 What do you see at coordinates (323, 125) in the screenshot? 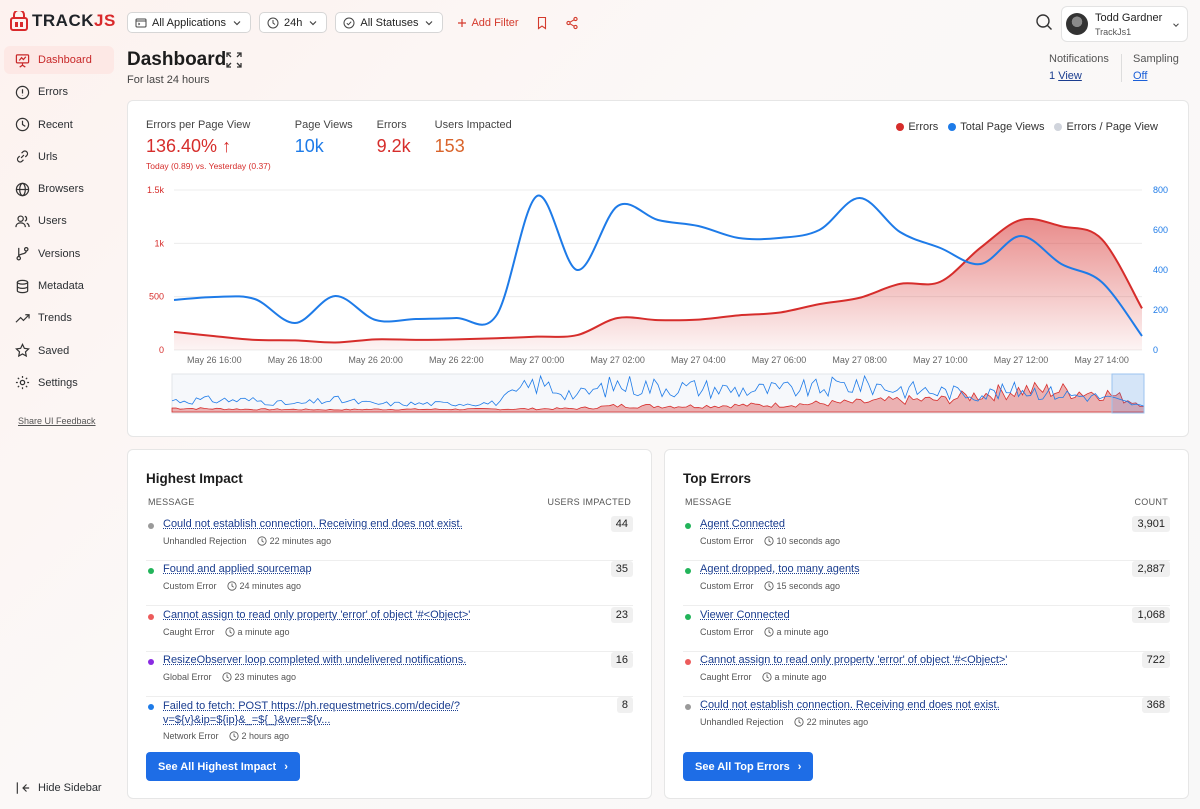
I see `metric-label: Page Views` at bounding box center [323, 125].